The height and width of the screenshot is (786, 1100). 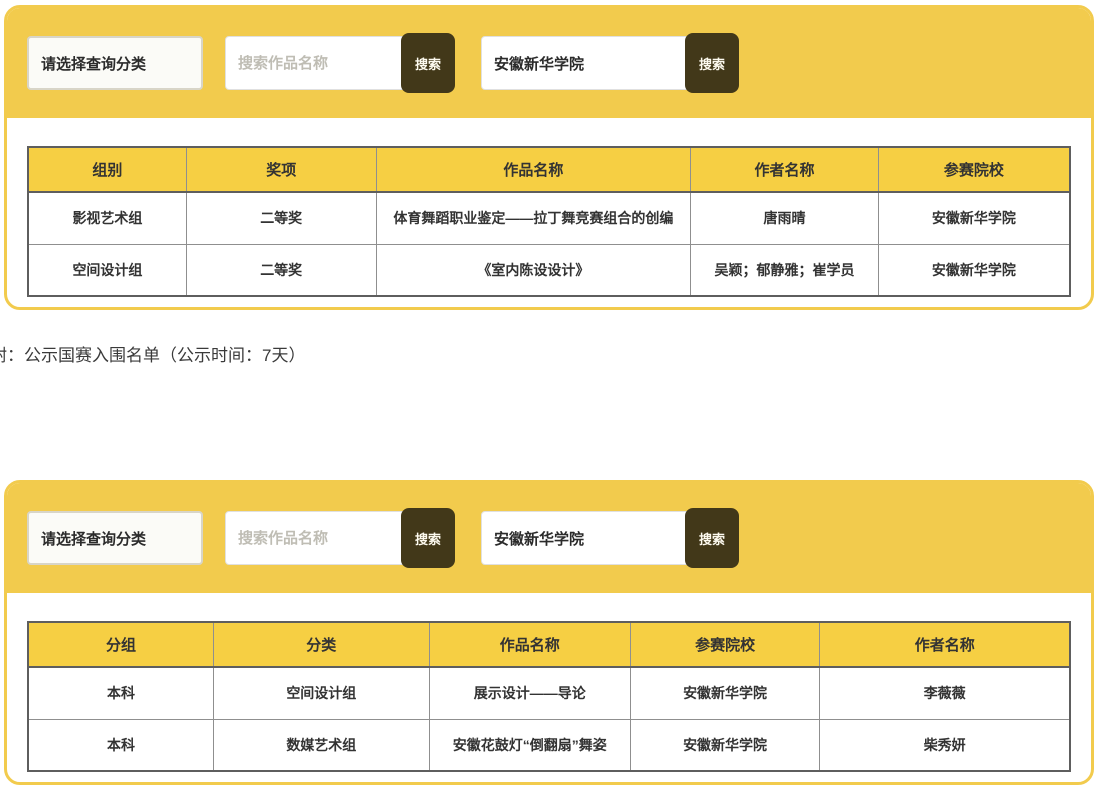 What do you see at coordinates (533, 218) in the screenshot?
I see `work-name-cell: 体育舞蹈职业鉴定——拉丁舞竞赛组合的创编` at bounding box center [533, 218].